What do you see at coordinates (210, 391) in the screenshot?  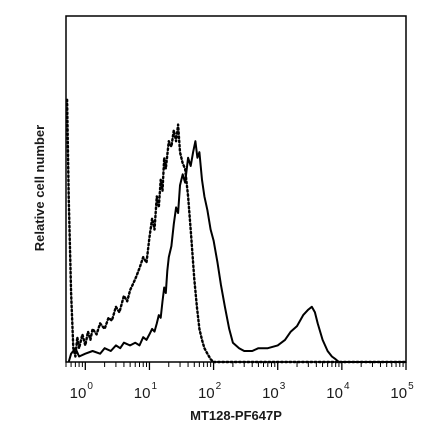 I see `x-tick-label: 10²` at bounding box center [210, 391].